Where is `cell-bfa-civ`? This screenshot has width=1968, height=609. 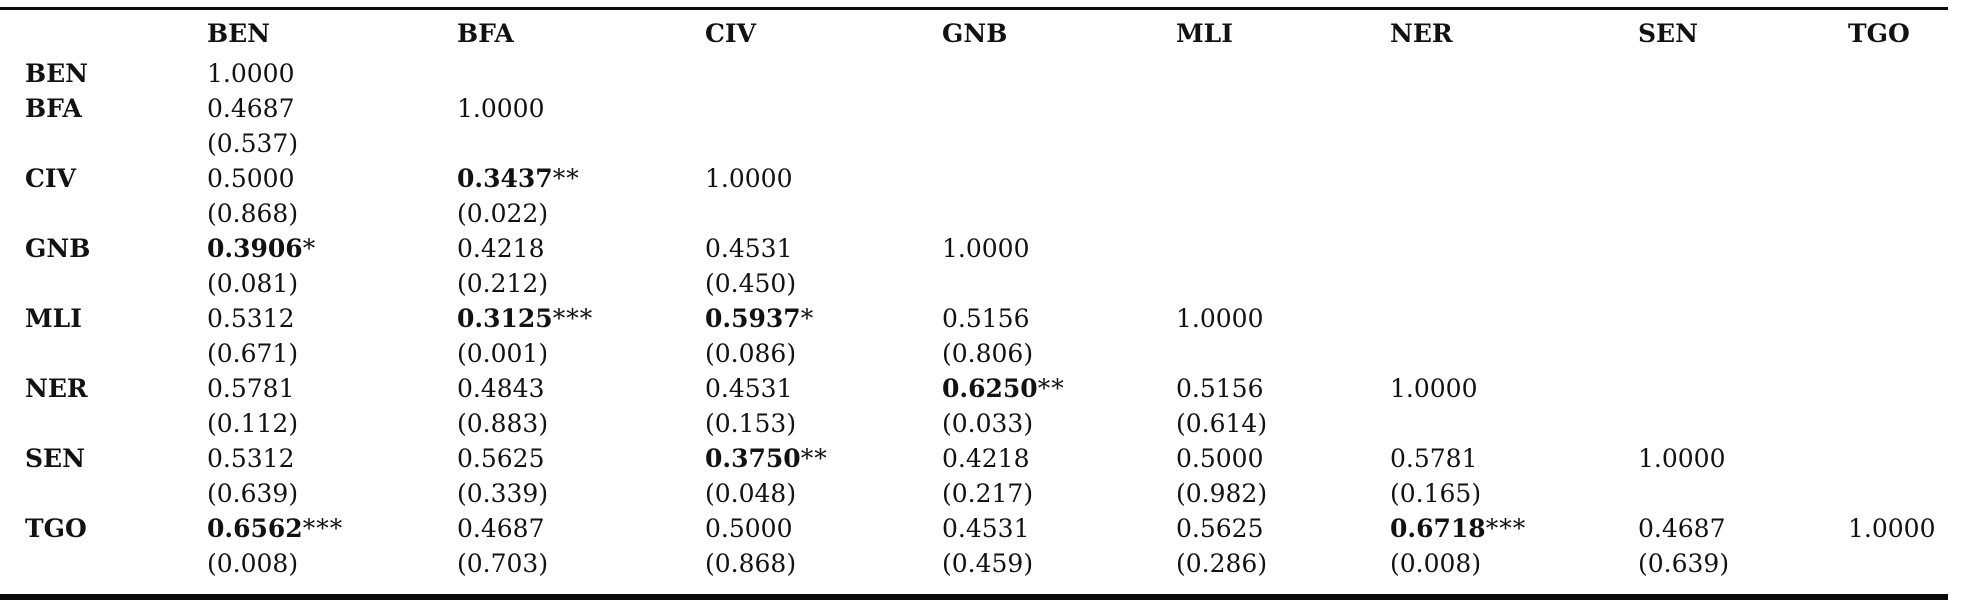
cell-bfa-civ is located at coordinates (823, 108).